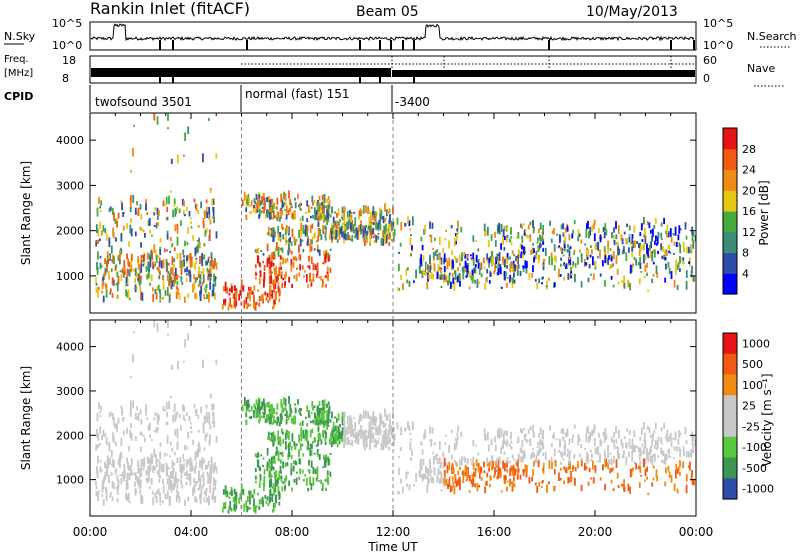  What do you see at coordinates (400, 34) in the screenshot?
I see `noise-panel: N.Sky 10^5 10^0 10^5 10^0 N.Search` at bounding box center [400, 34].